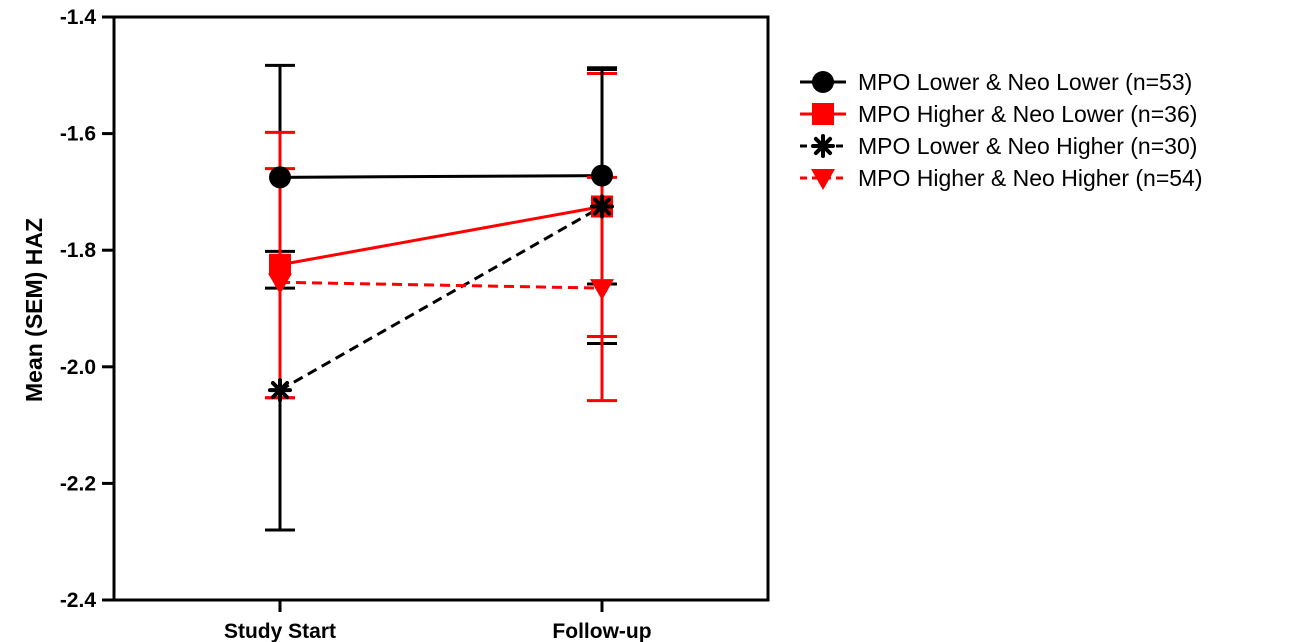 The height and width of the screenshot is (642, 1310). I want to click on data-point-3-1-shape, so click(602, 290).